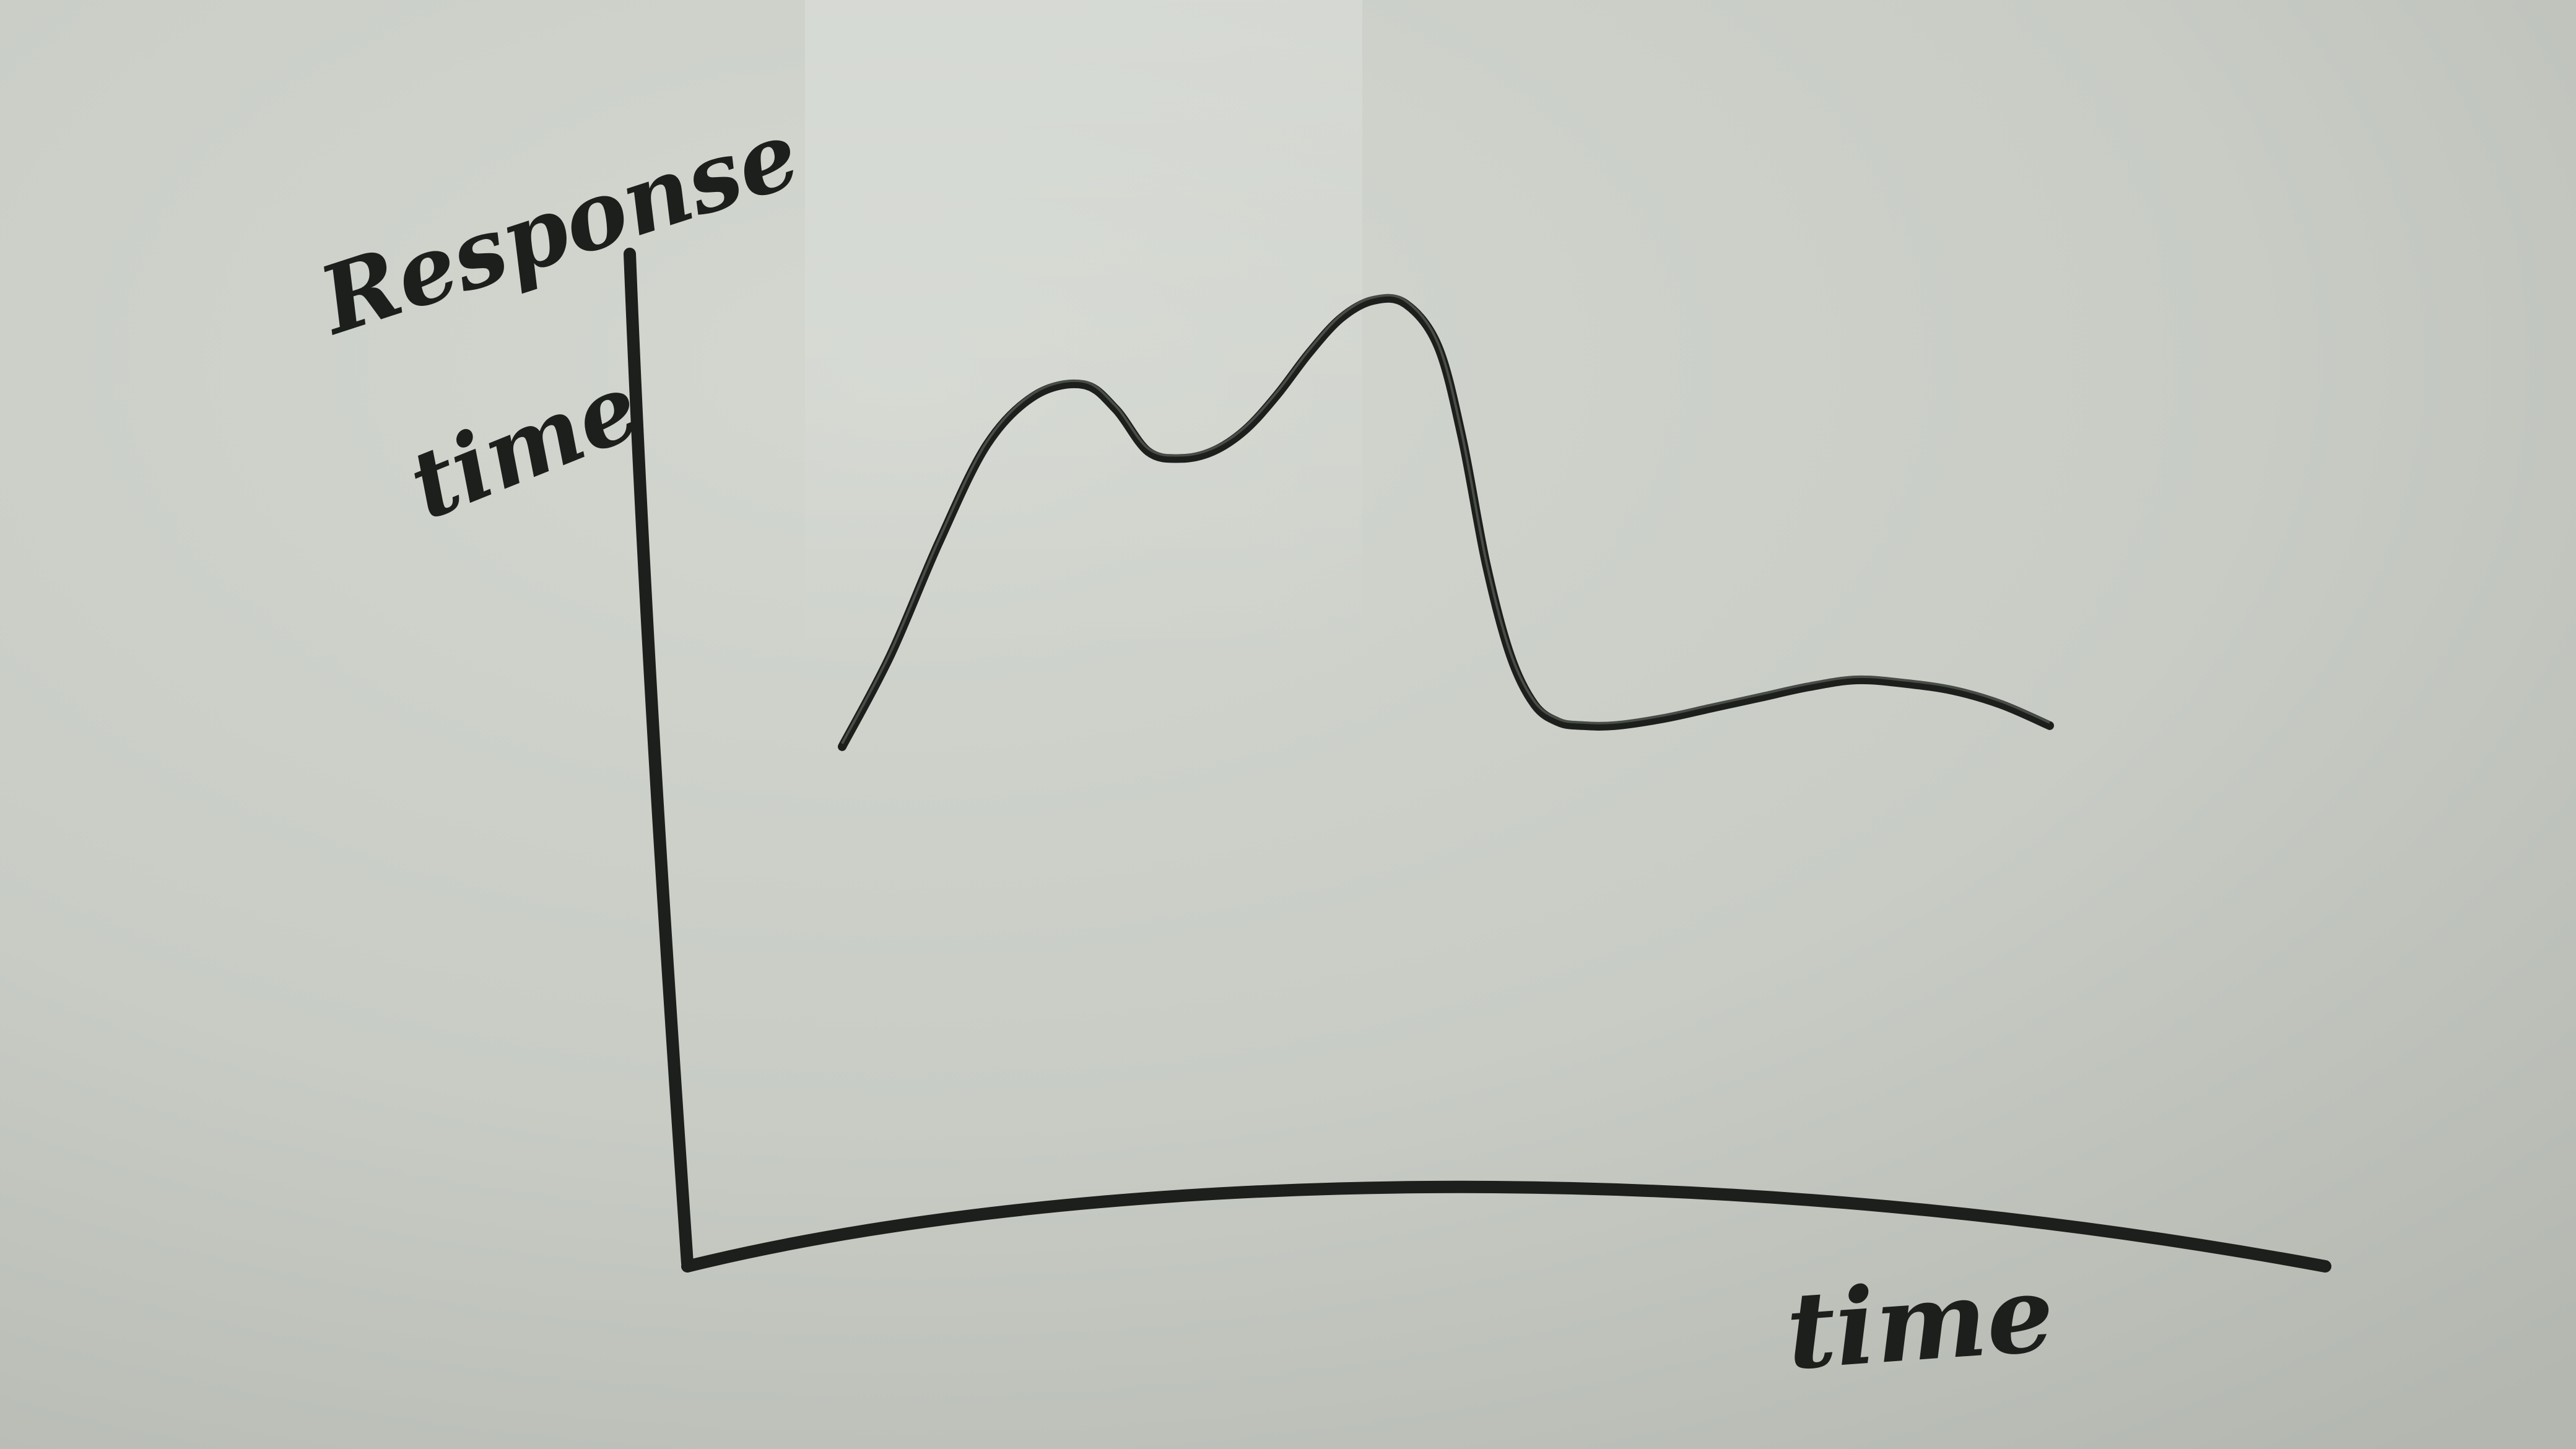 The width and height of the screenshot is (2576, 1449). What do you see at coordinates (1083, 340) in the screenshot?
I see `board-glare` at bounding box center [1083, 340].